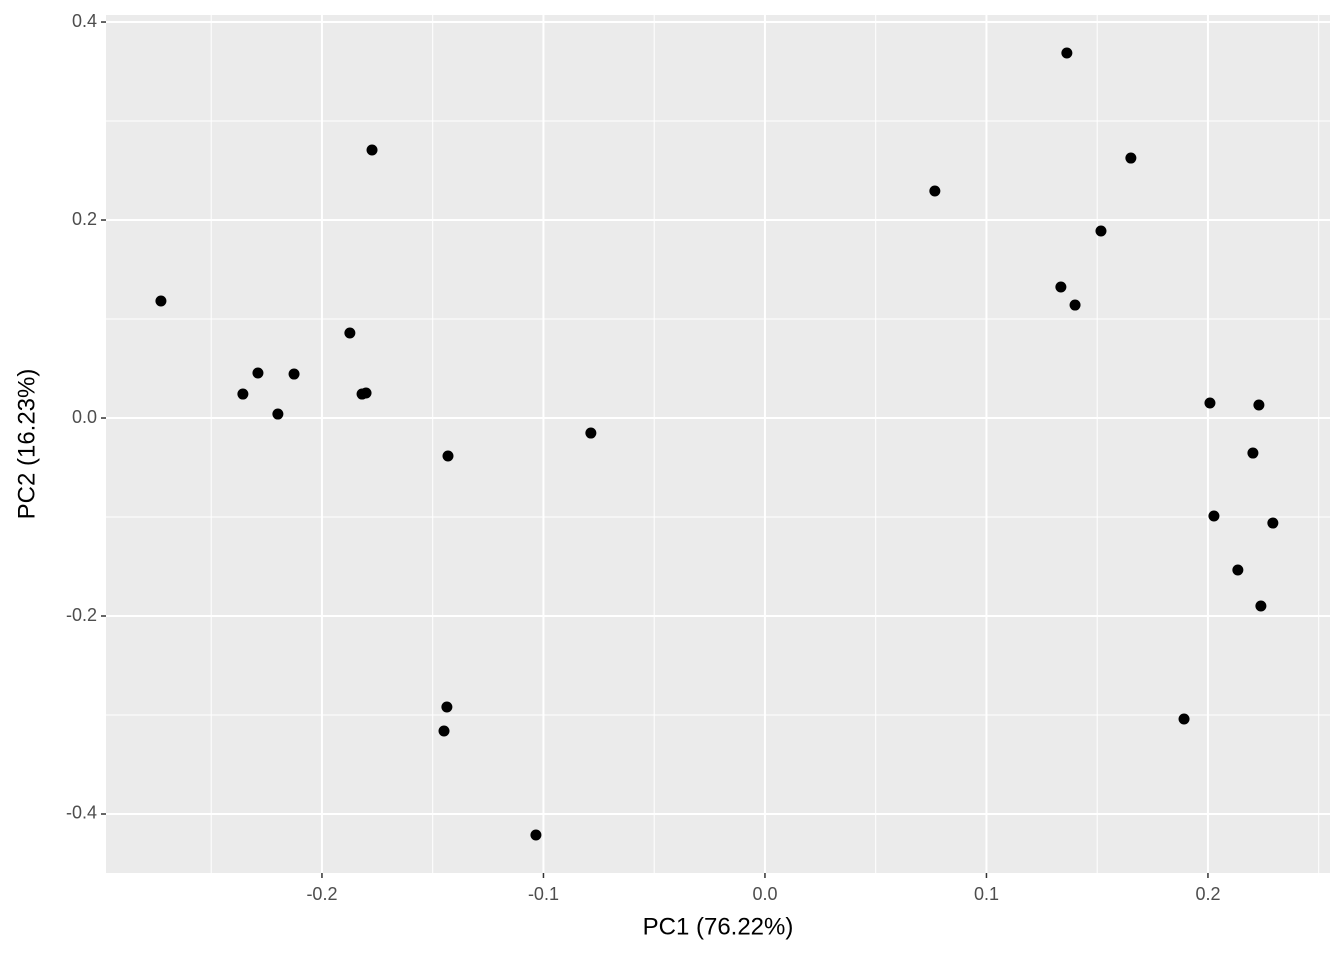 The height and width of the screenshot is (960, 1344). Describe the element at coordinates (1207, 894) in the screenshot. I see `x-tick-label: 0.2` at that location.